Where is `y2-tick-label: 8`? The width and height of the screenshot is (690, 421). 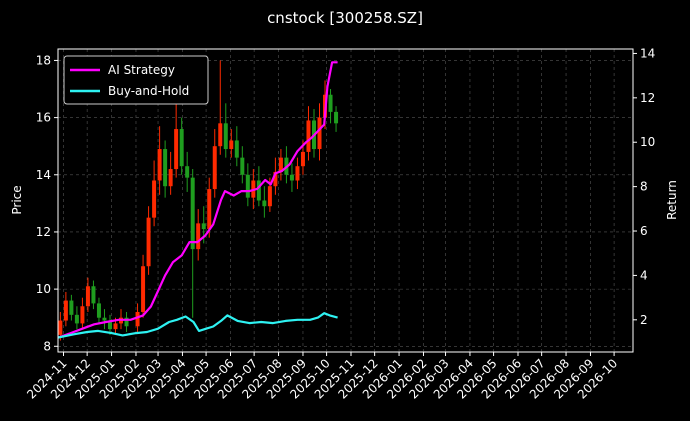 y2-tick-label: 8 is located at coordinates (644, 187).